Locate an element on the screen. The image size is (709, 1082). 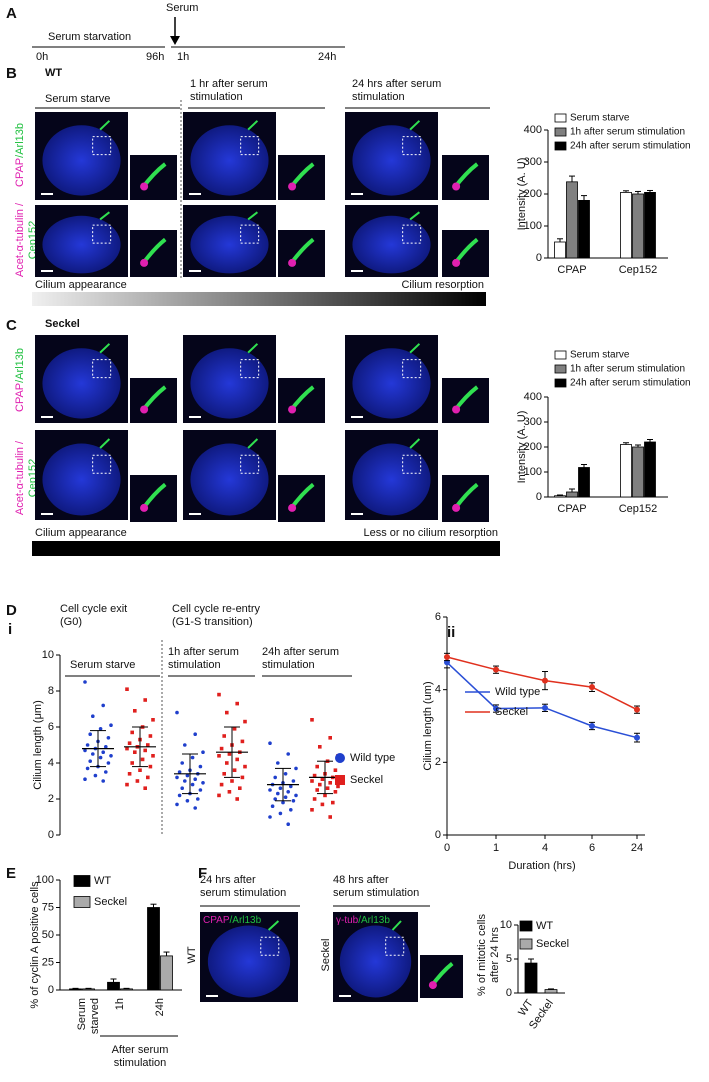
x-axis-label: Duration (hrs) is located at coordinates (541, 866).